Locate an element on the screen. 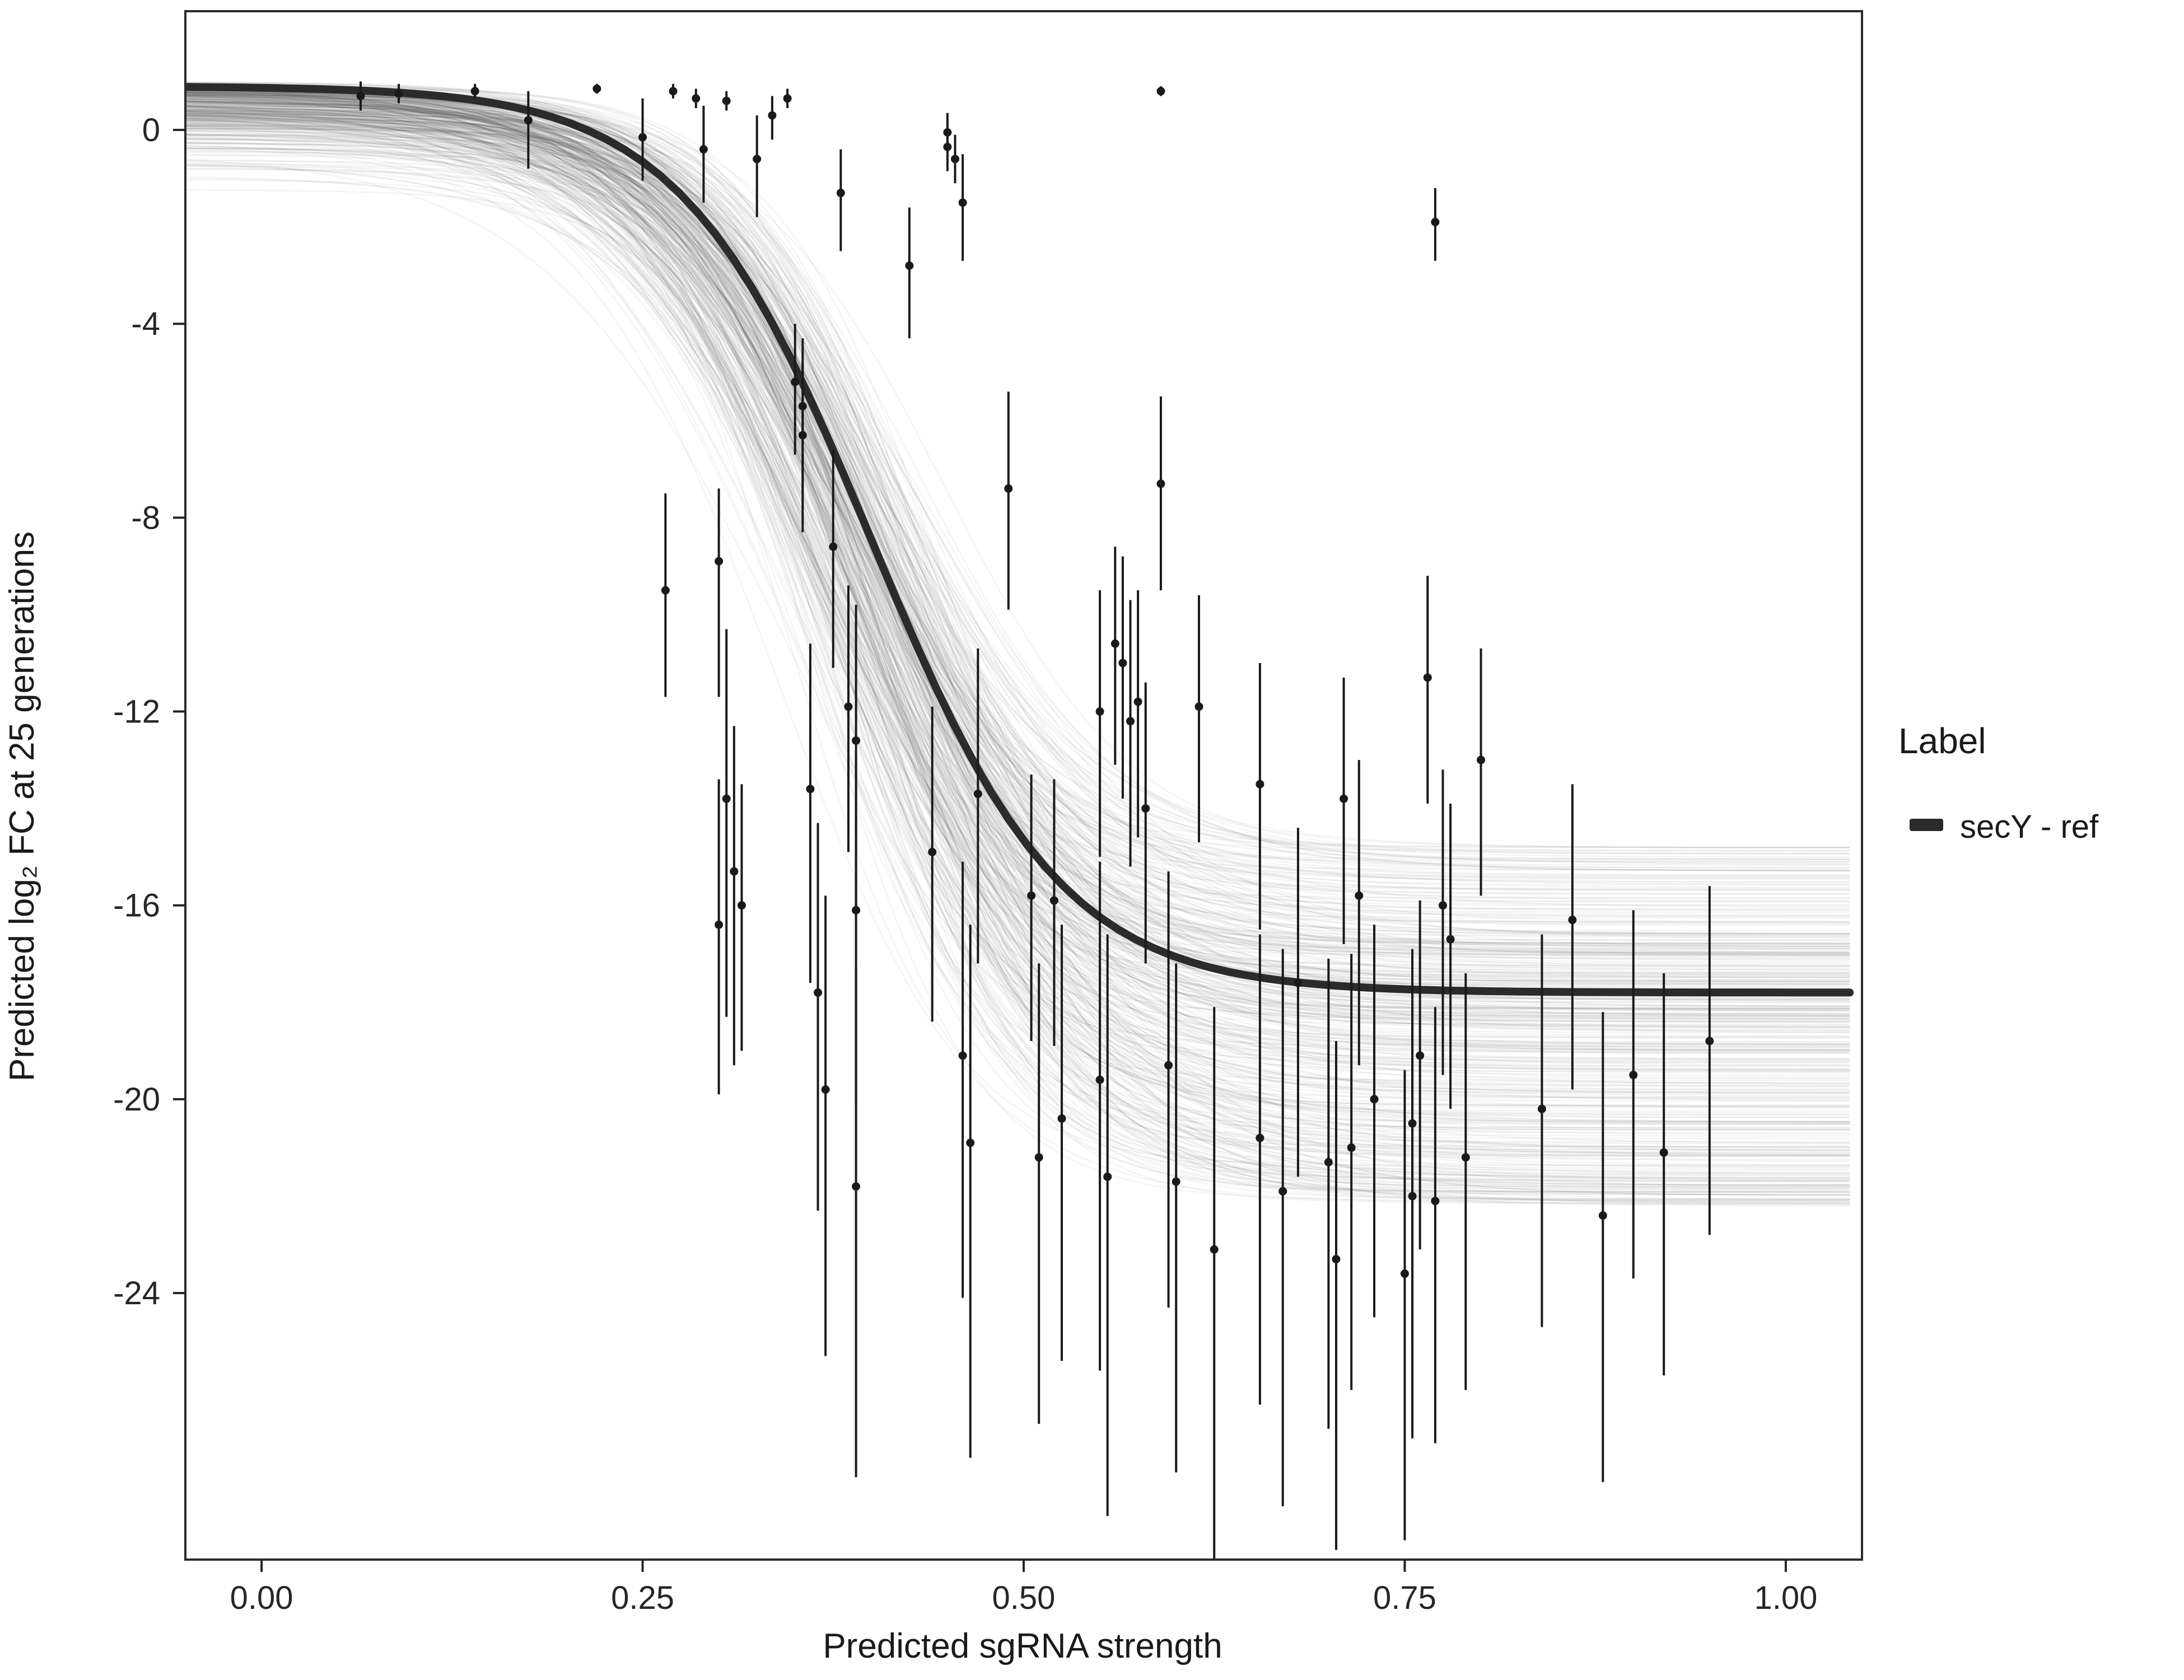  y-tick-label: -12 is located at coordinates (136, 712).